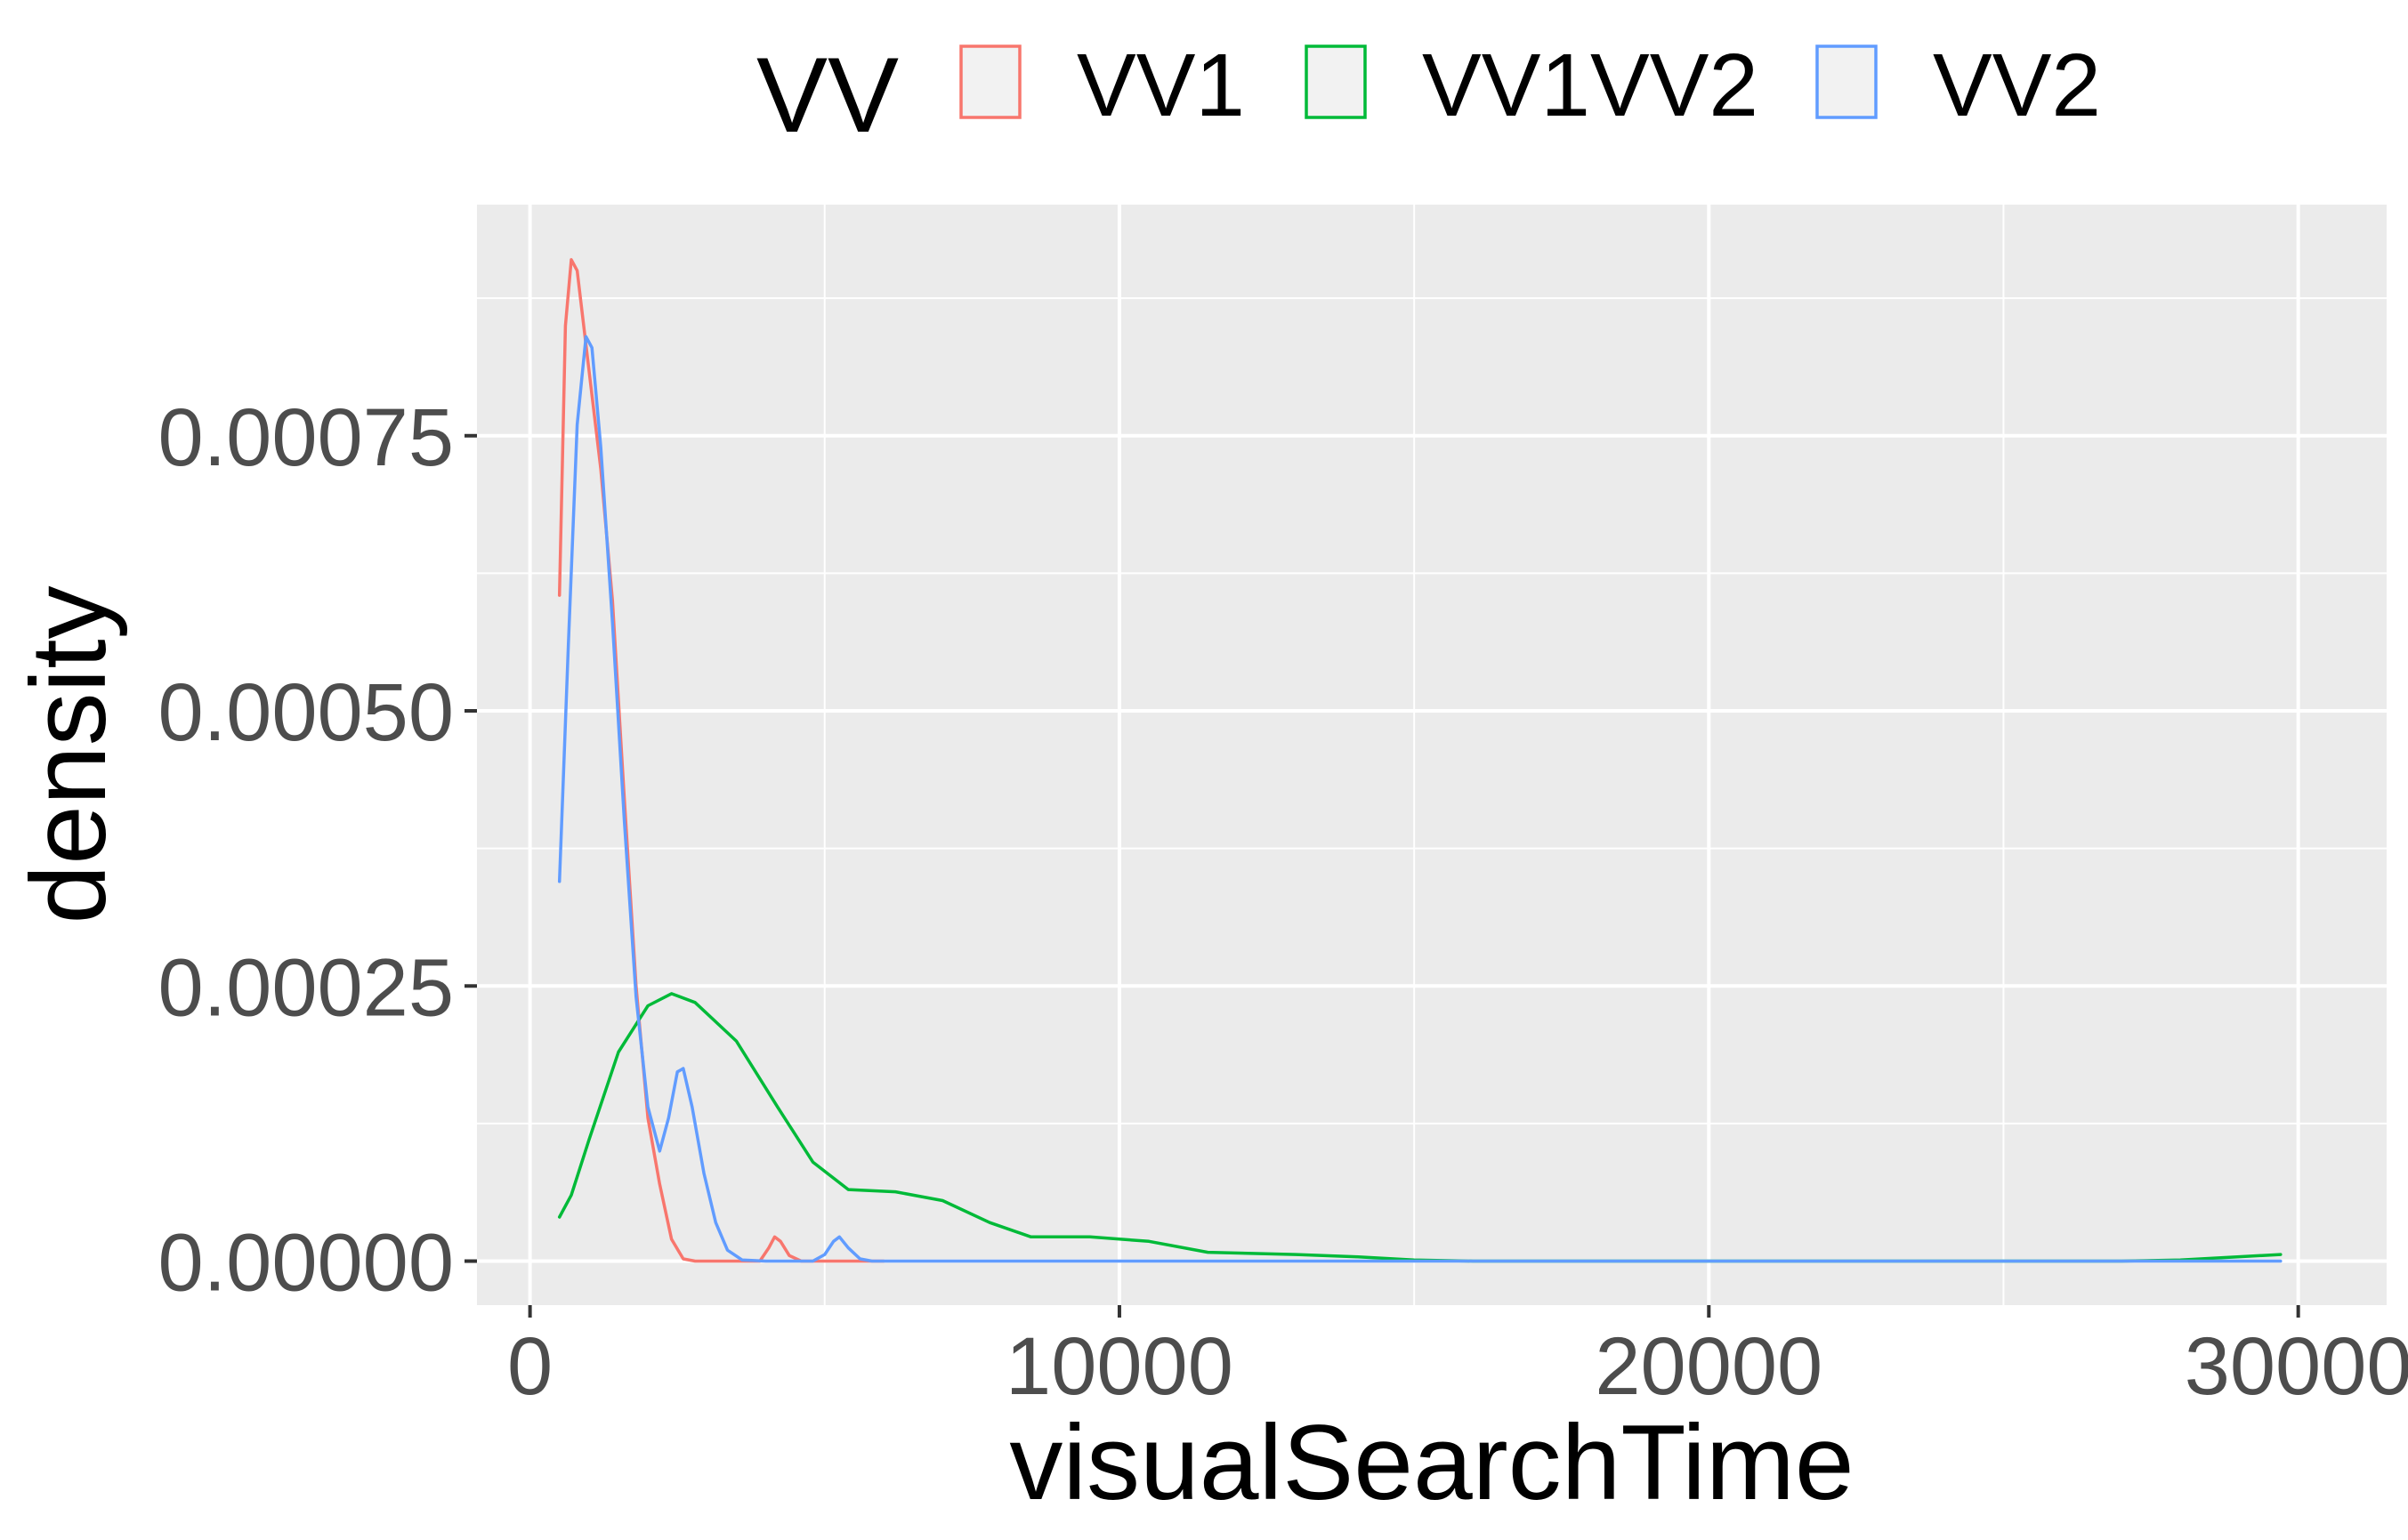  Describe the element at coordinates (828, 95) in the screenshot. I see `legend-title: VV` at that location.